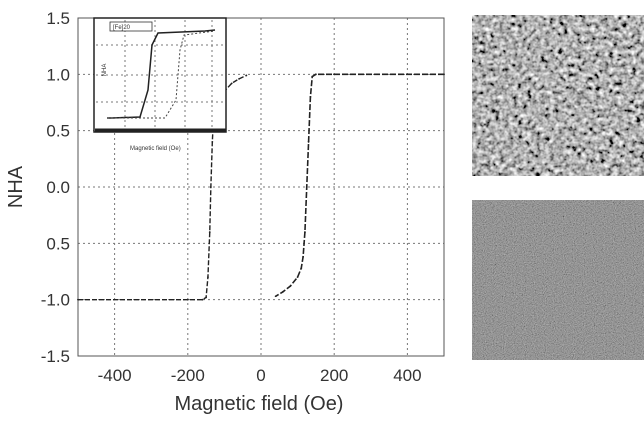 The height and width of the screenshot is (421, 644). I want to click on x-tick-labels: -400 -200 0 200 400, so click(260, 375).